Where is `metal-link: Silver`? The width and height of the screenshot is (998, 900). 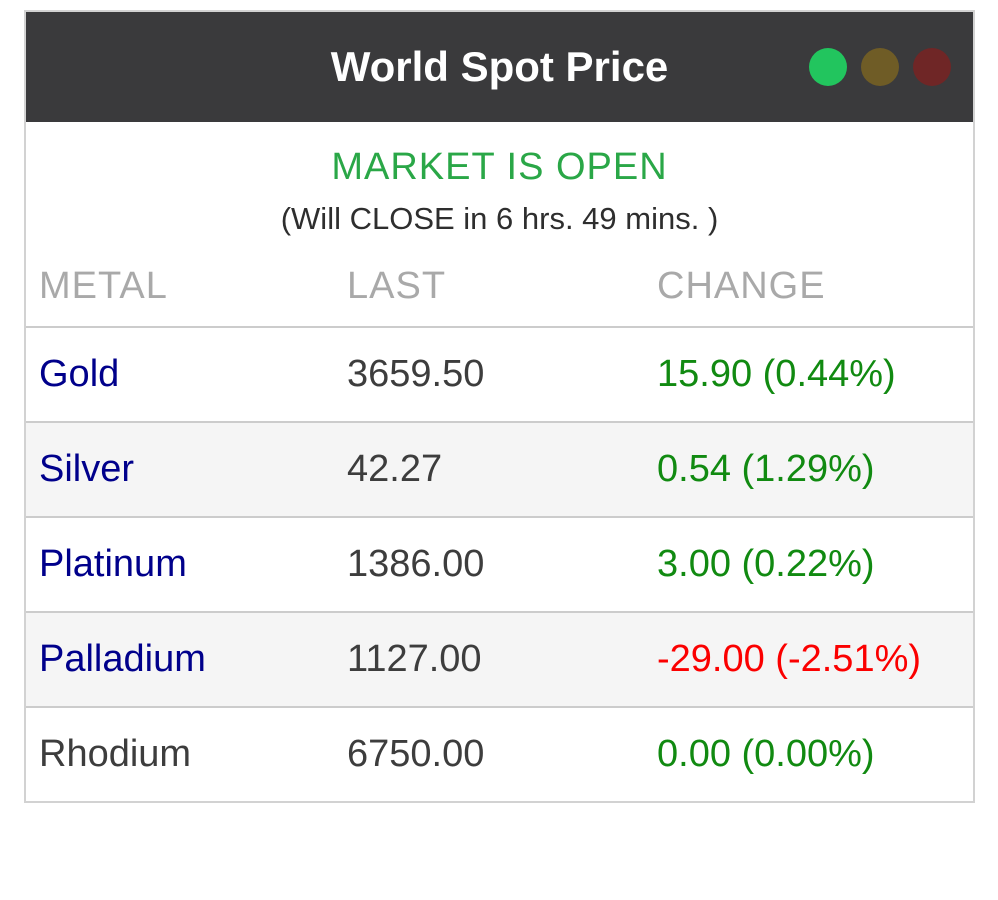 metal-link: Silver is located at coordinates (87, 469).